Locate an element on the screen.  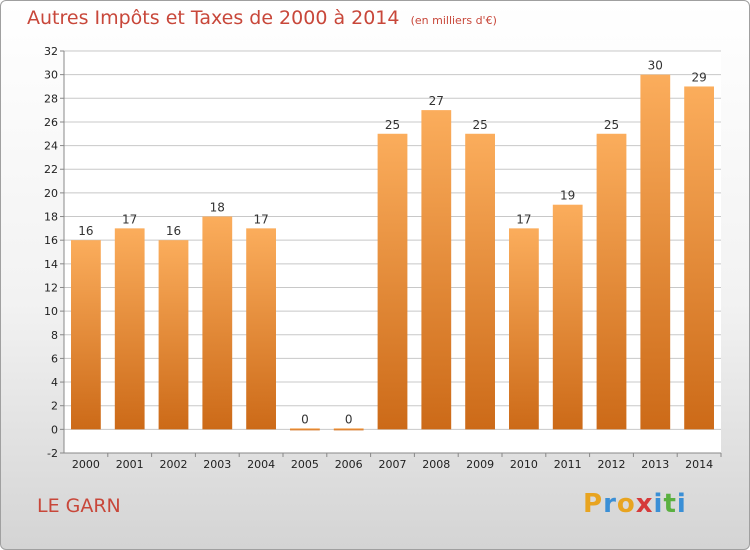
bar-2005 is located at coordinates (305, 429).